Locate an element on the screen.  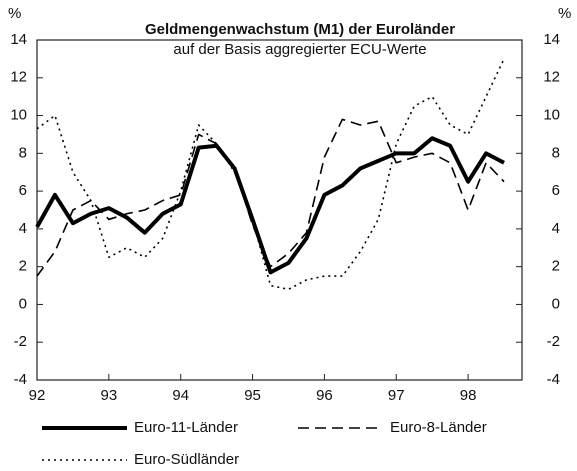
y2-tick-label: 4 is located at coordinates (556, 228).